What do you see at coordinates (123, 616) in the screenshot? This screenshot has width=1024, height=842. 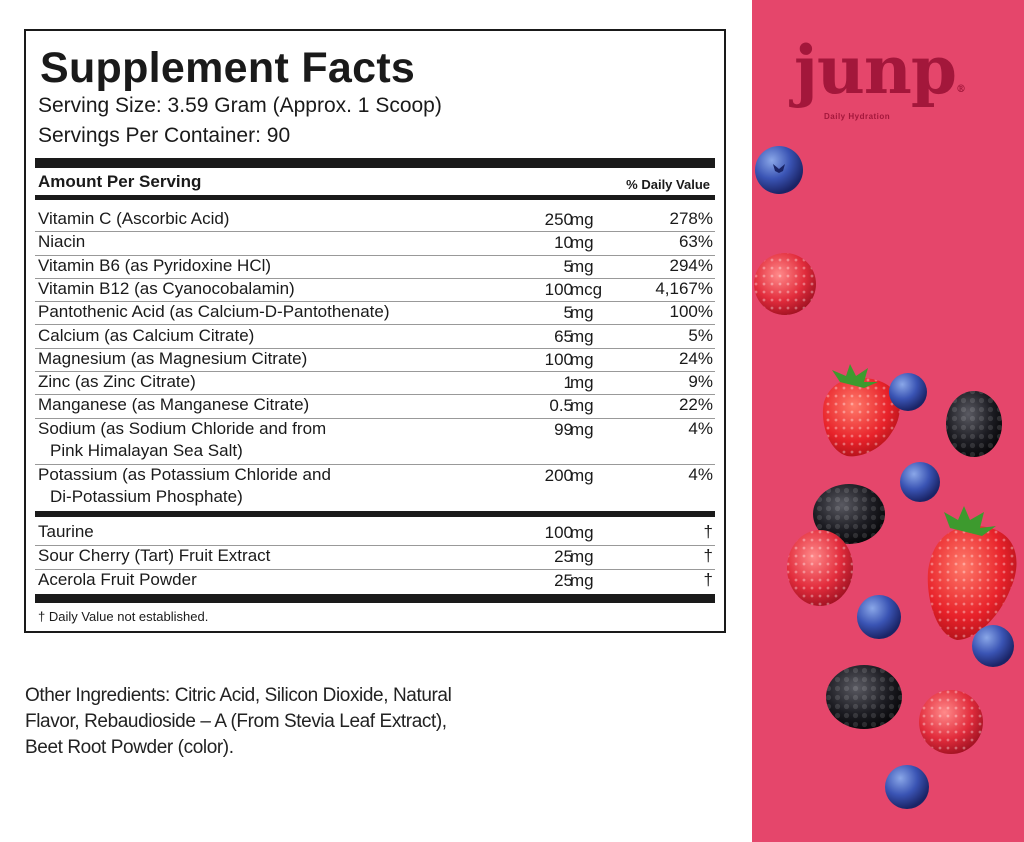 I see `footnote: † Daily Value not established.` at bounding box center [123, 616].